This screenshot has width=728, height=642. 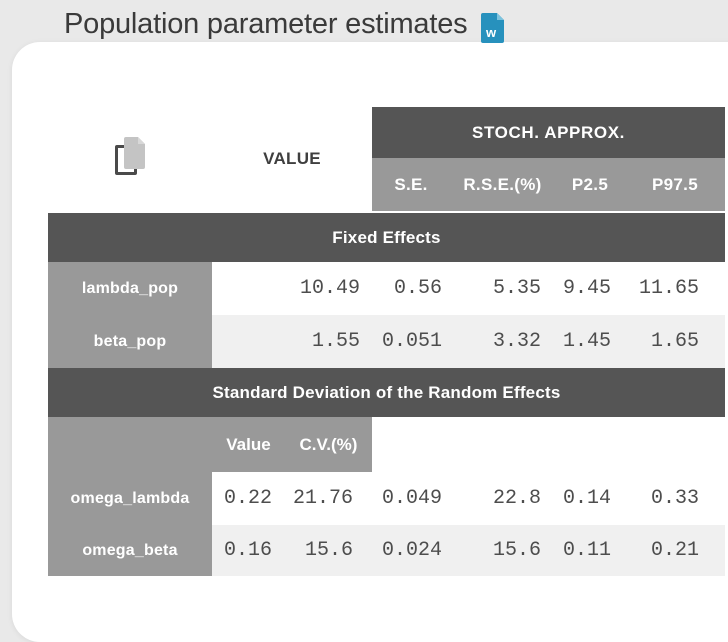 I want to click on cell-omega-beta-value: 0.16, so click(x=248, y=550).